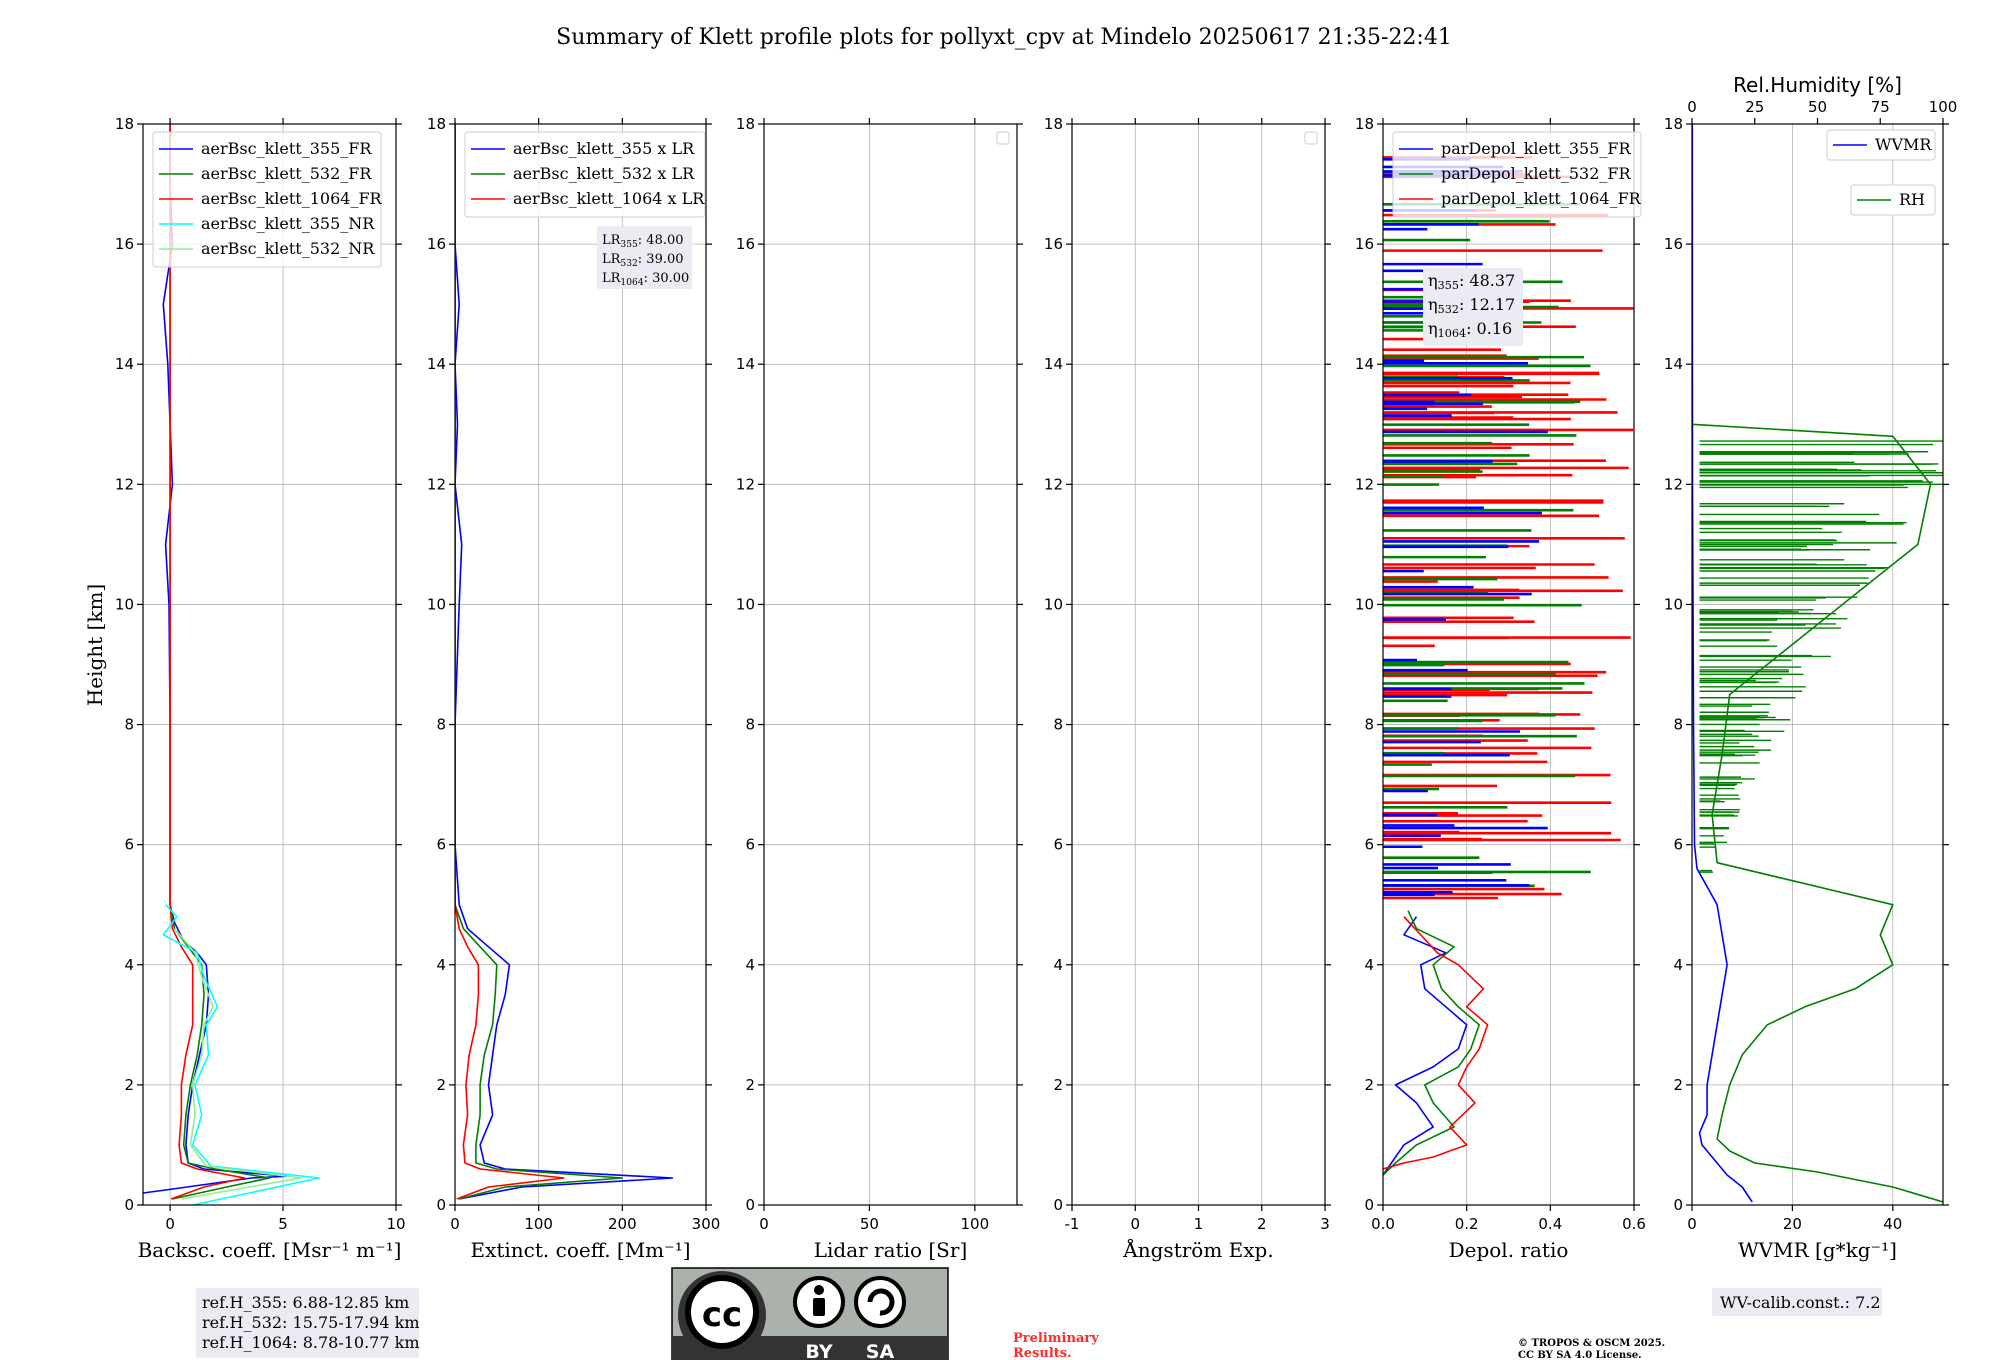  I want to click on annotation-box, so click(1473, 307).